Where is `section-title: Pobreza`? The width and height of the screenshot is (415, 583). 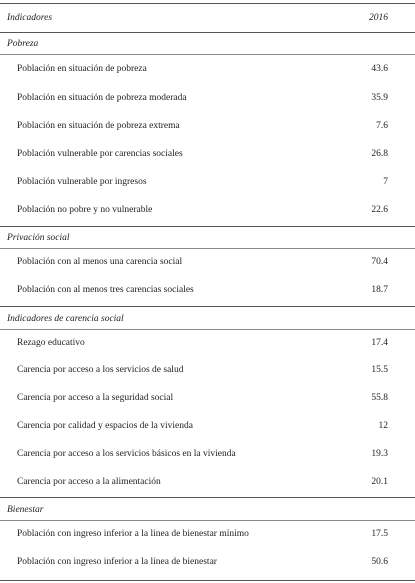
section-title: Pobreza is located at coordinates (23, 44).